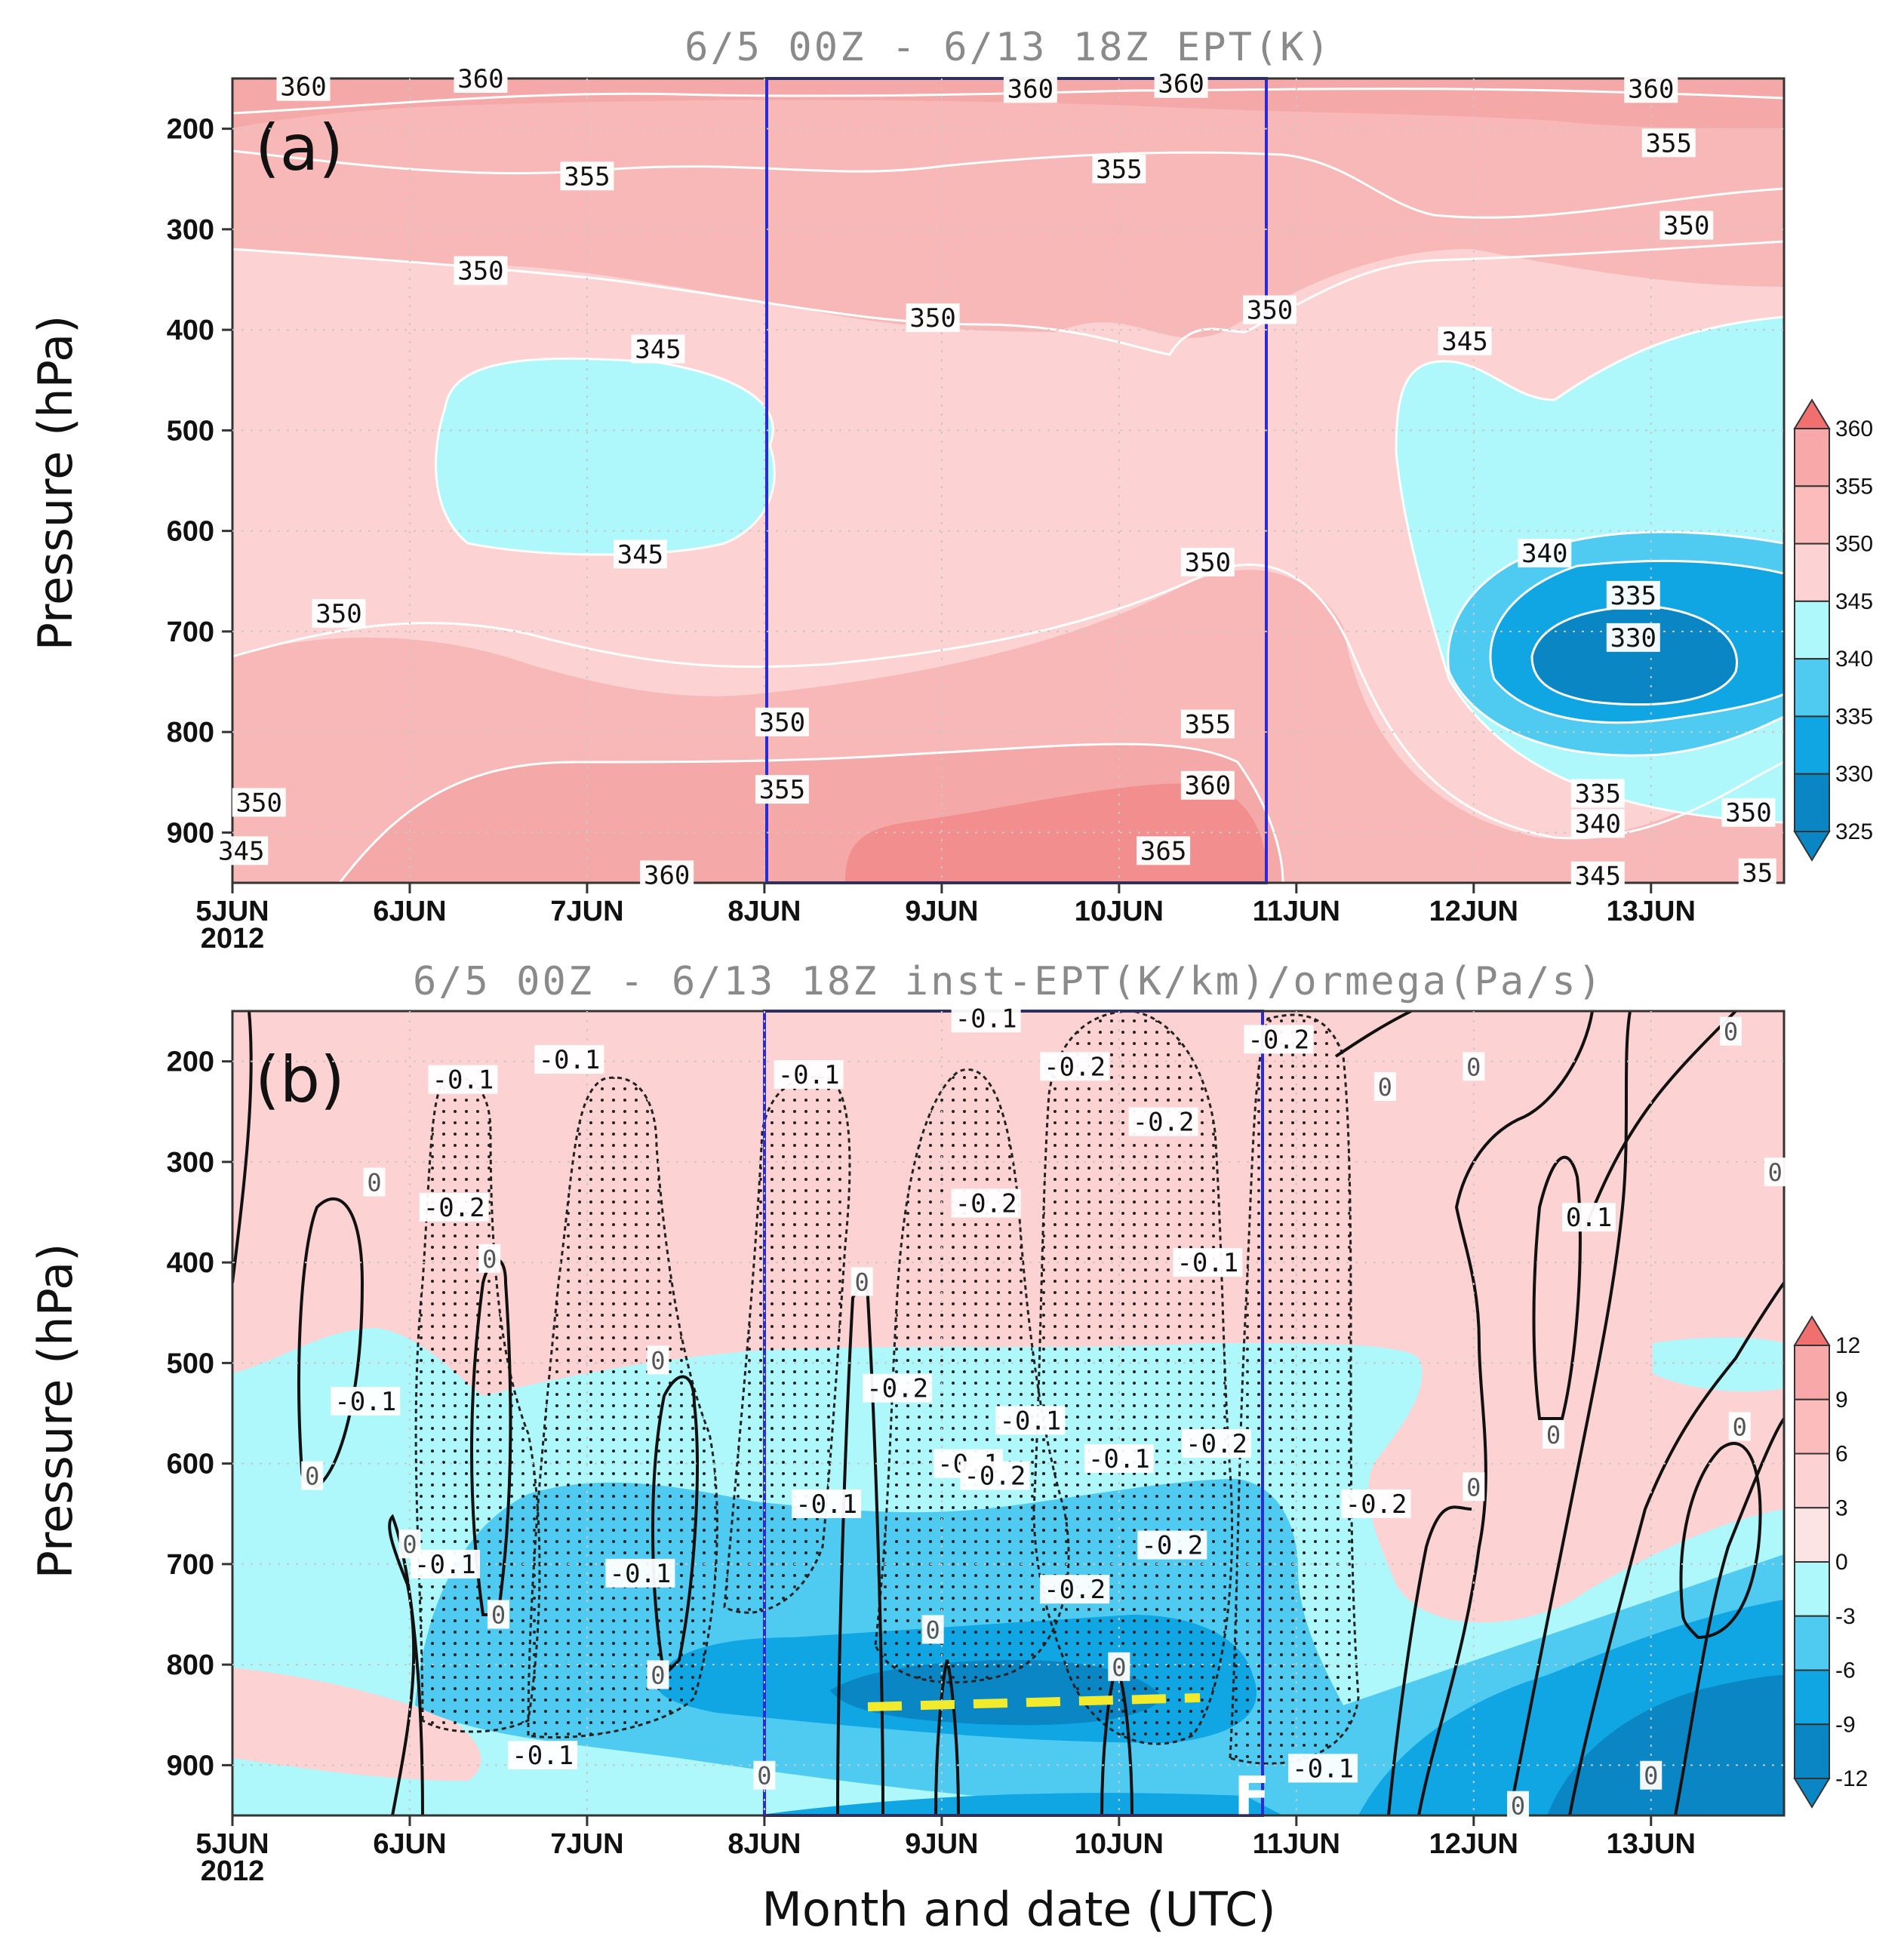  Describe the element at coordinates (1252, 1796) in the screenshot. I see `front-marker-label: F` at that location.